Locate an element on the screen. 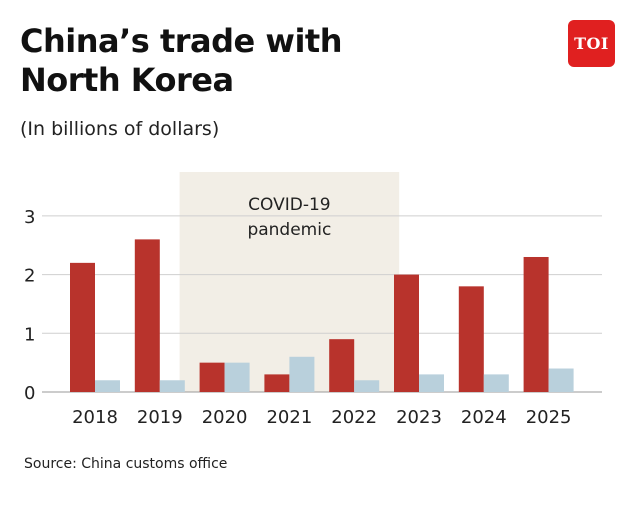 The height and width of the screenshot is (506, 635). x-tick-label: 2023 is located at coordinates (419, 417).